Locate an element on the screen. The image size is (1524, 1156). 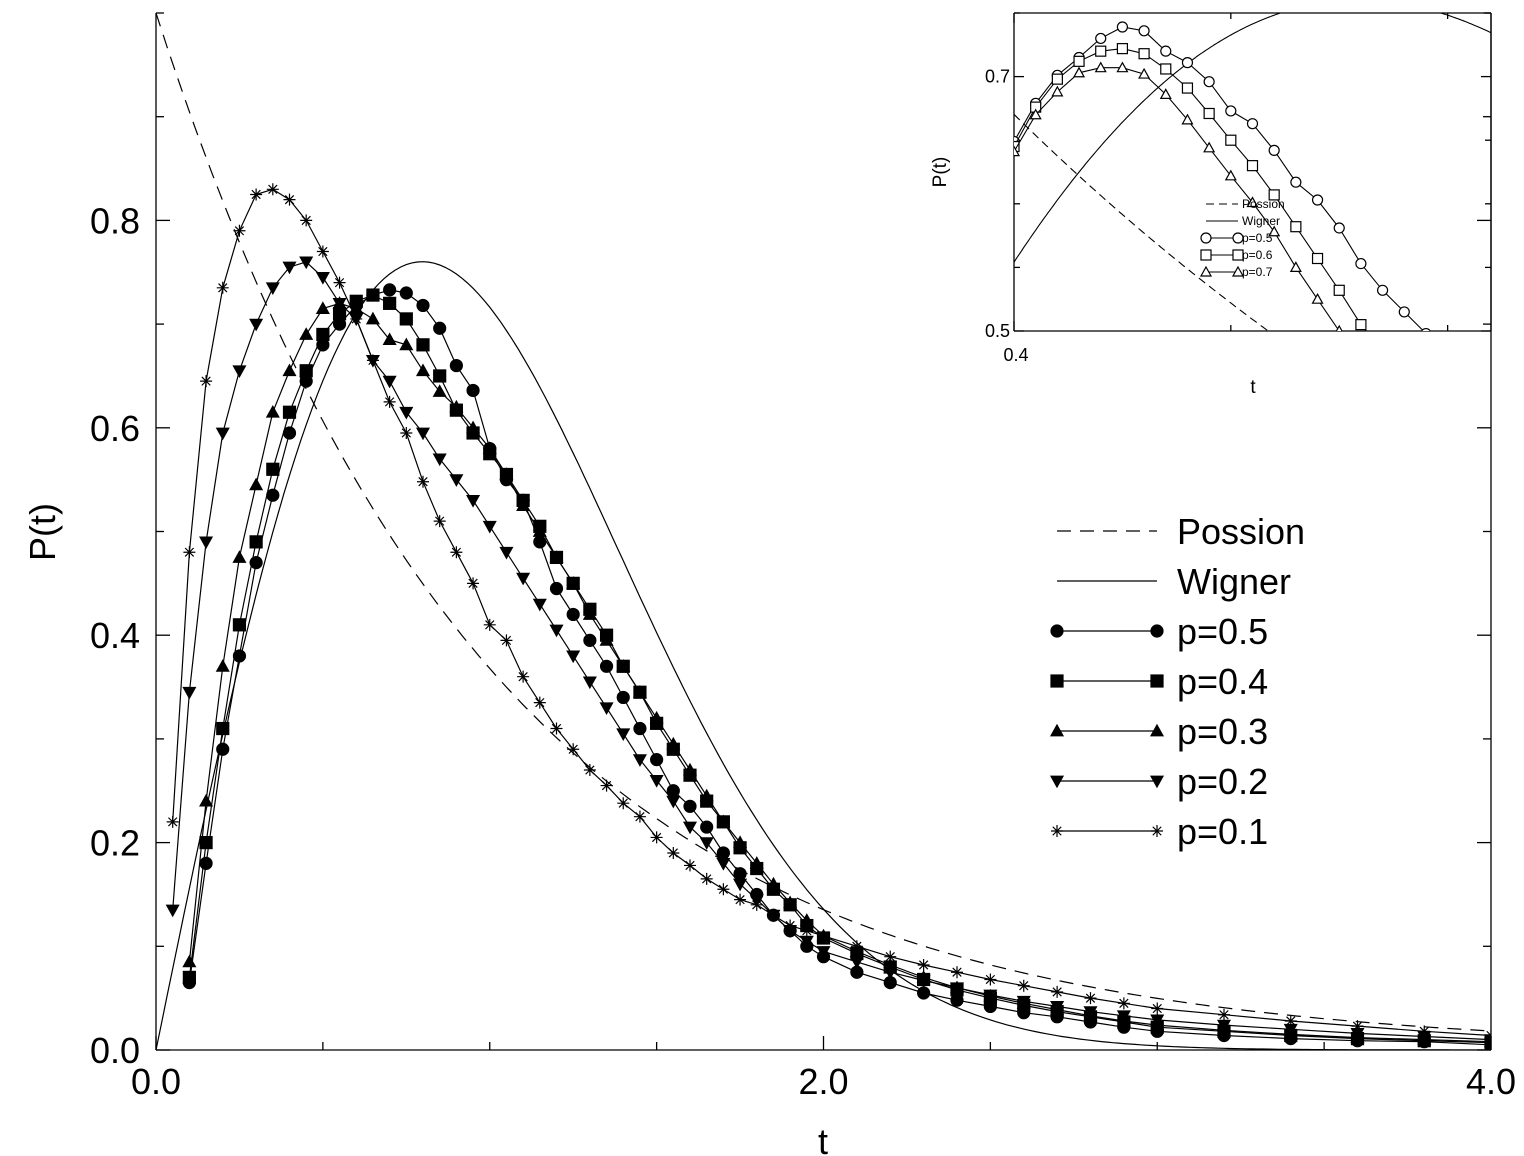
main-y-tick-label: 0.6 is located at coordinates (115, 428).